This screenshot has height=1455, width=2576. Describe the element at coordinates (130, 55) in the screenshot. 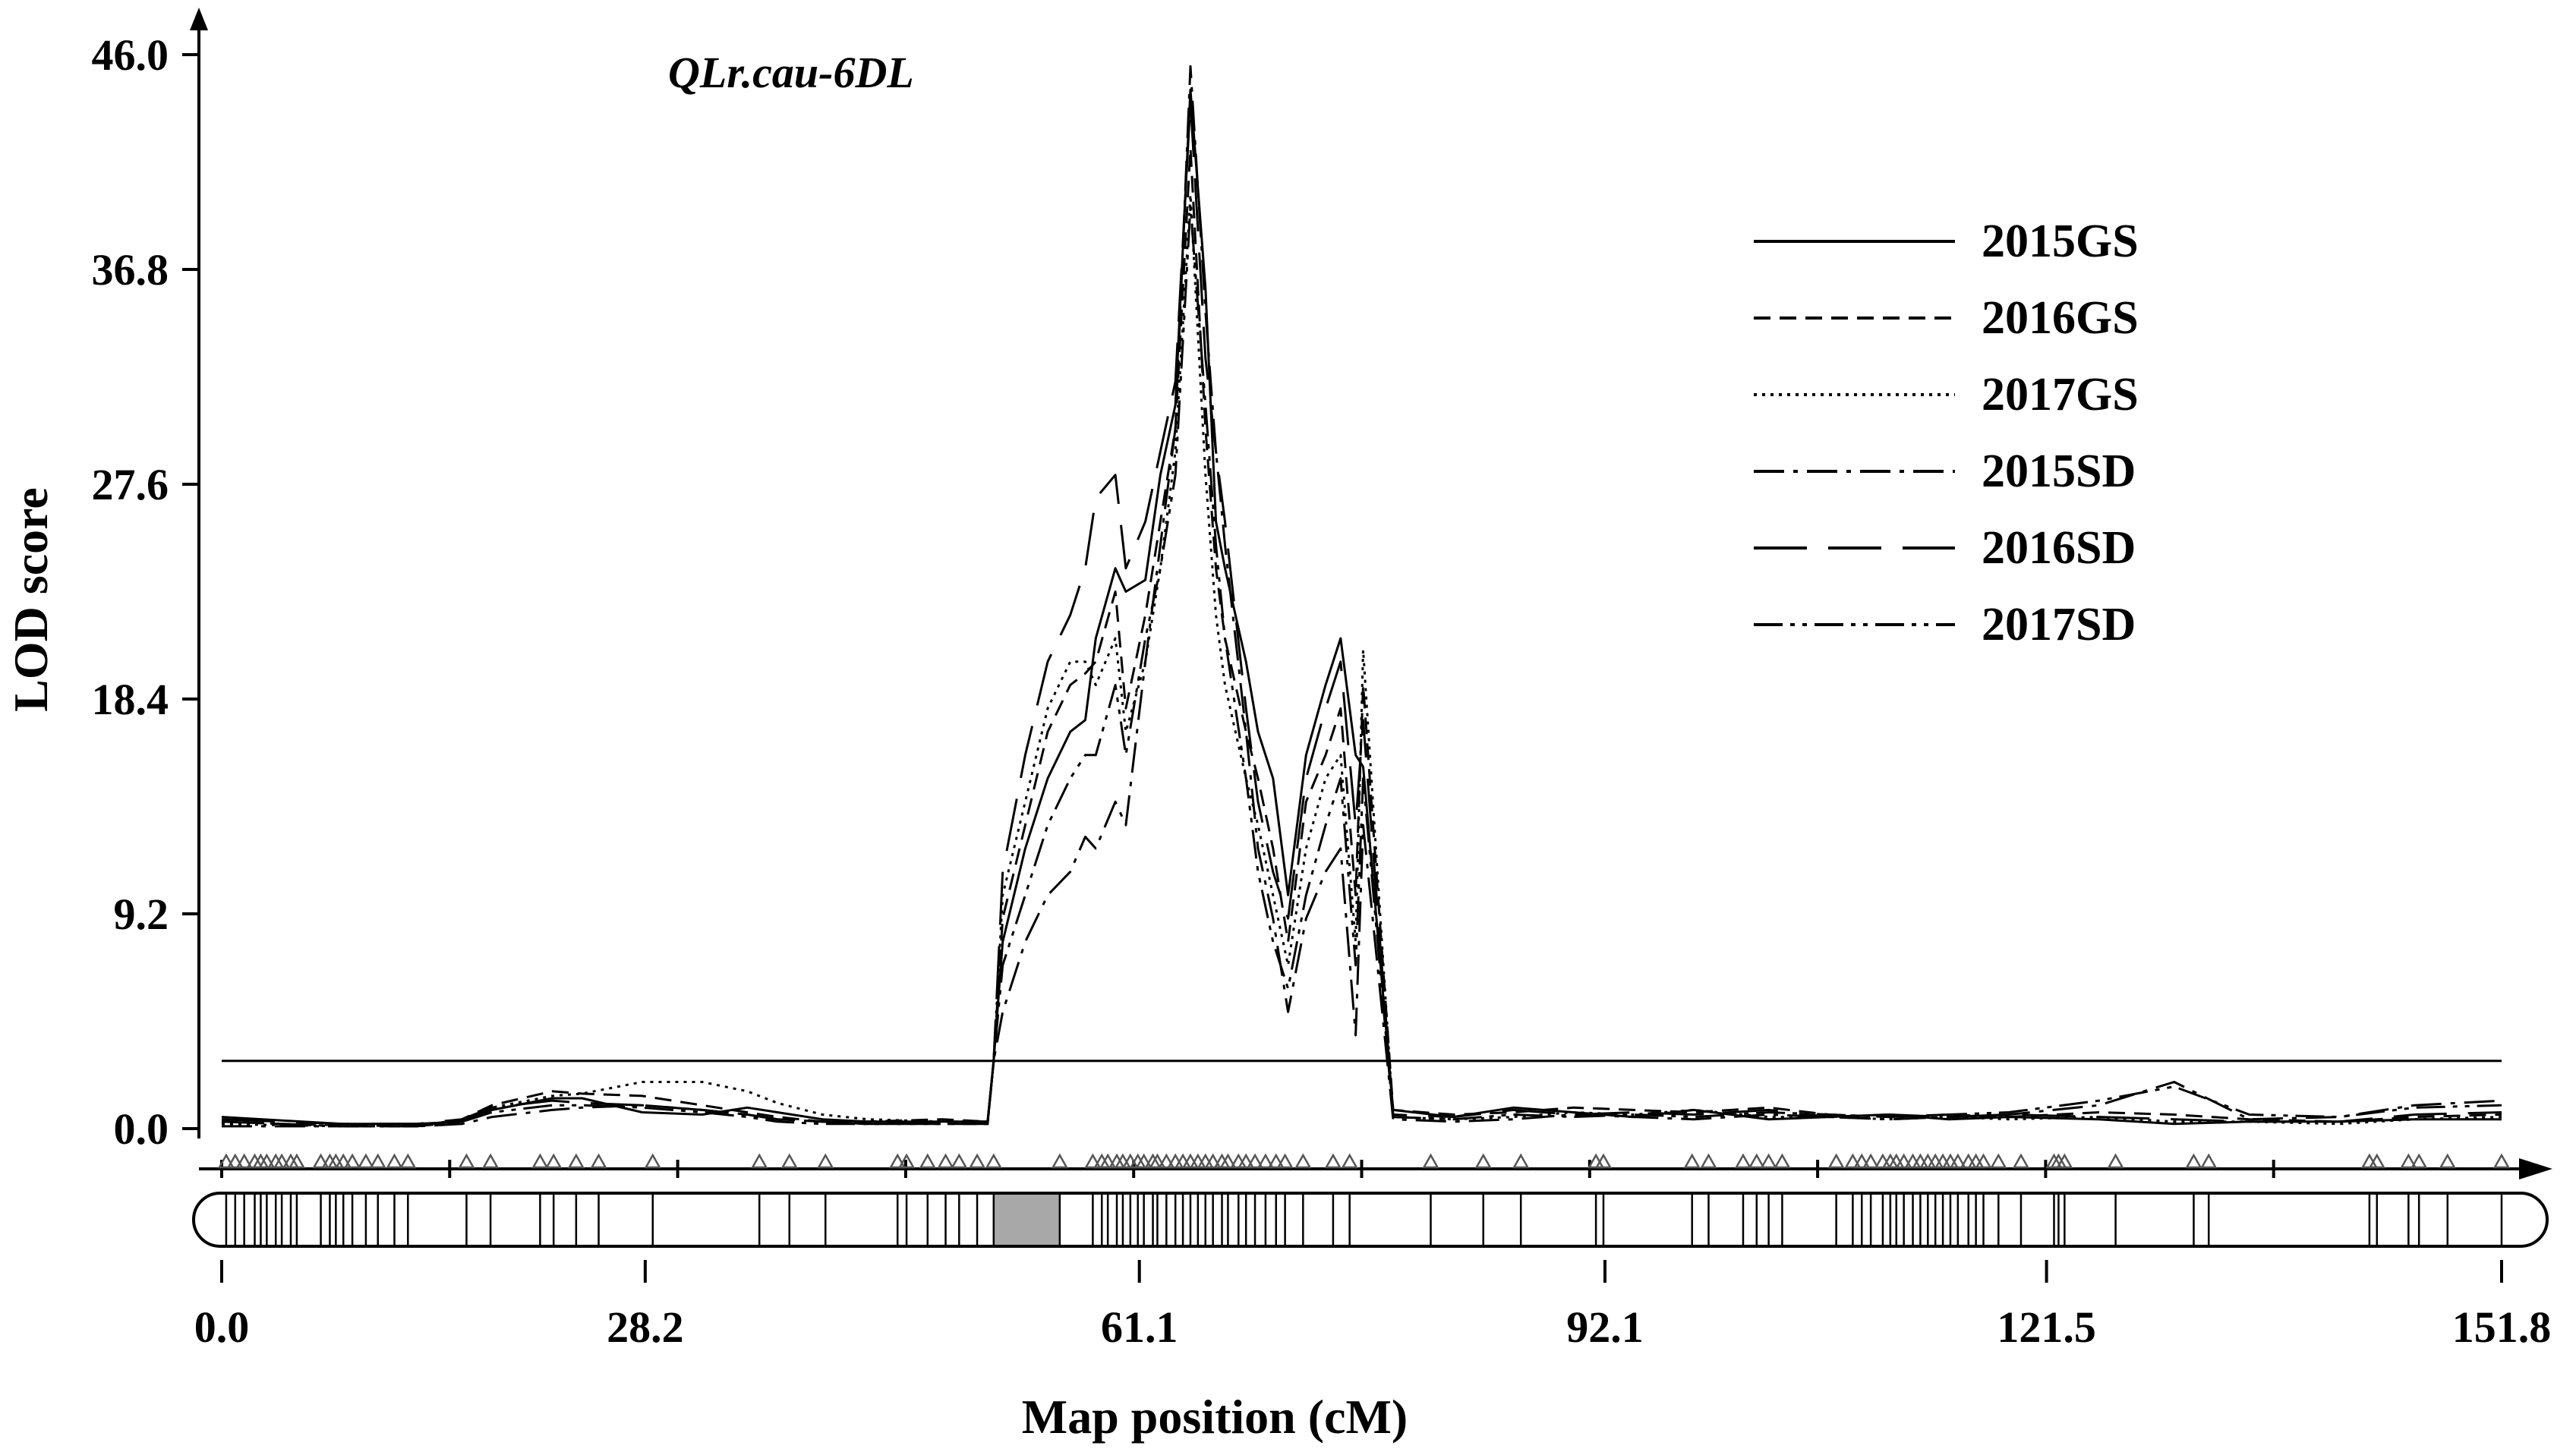

I see `y-tick-label: 46.0` at that location.